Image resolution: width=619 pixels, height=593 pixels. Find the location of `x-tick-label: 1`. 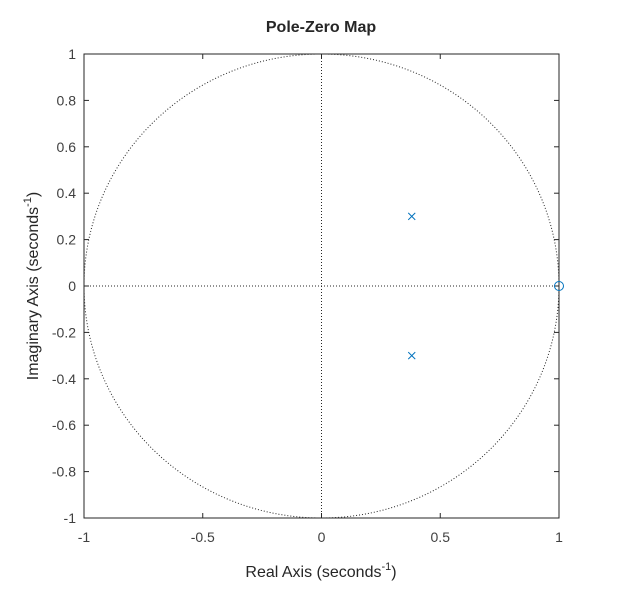

x-tick-label: 1 is located at coordinates (559, 537).